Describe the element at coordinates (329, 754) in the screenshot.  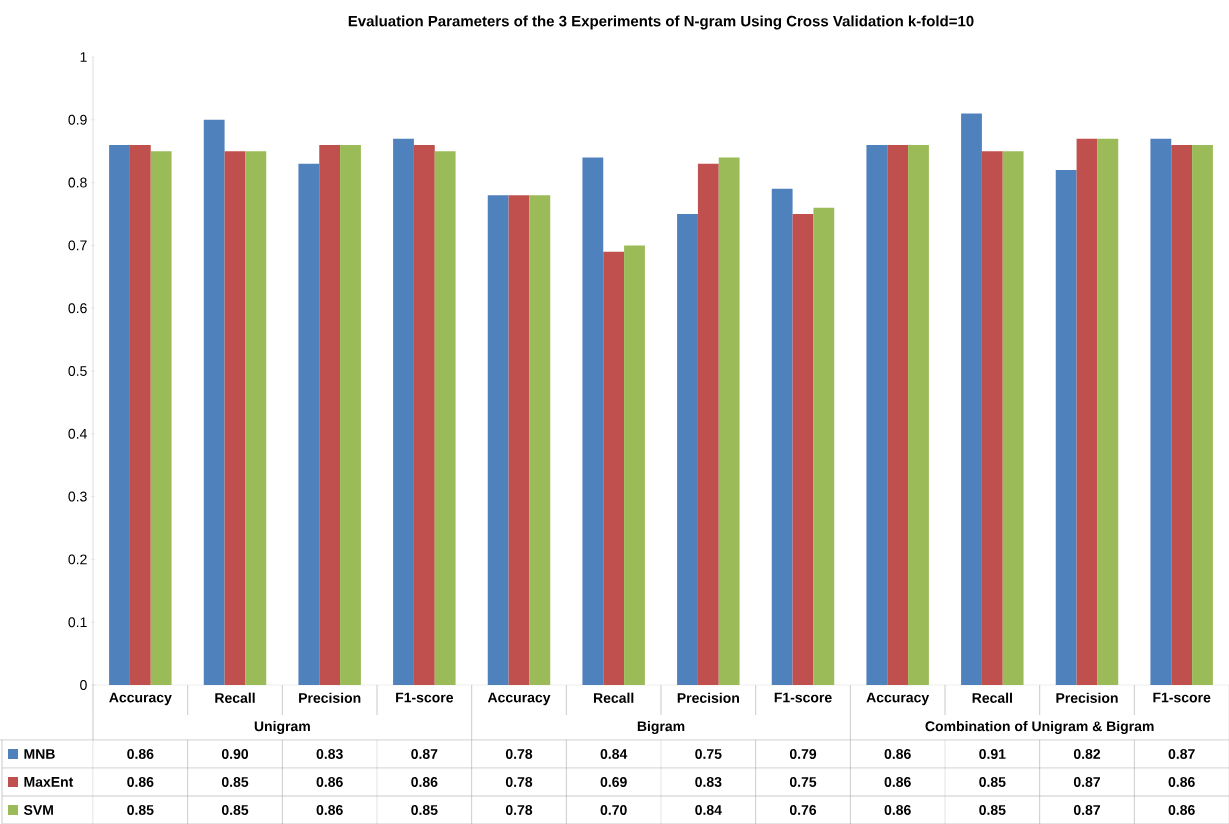
I see `data-label: 0.83` at that location.